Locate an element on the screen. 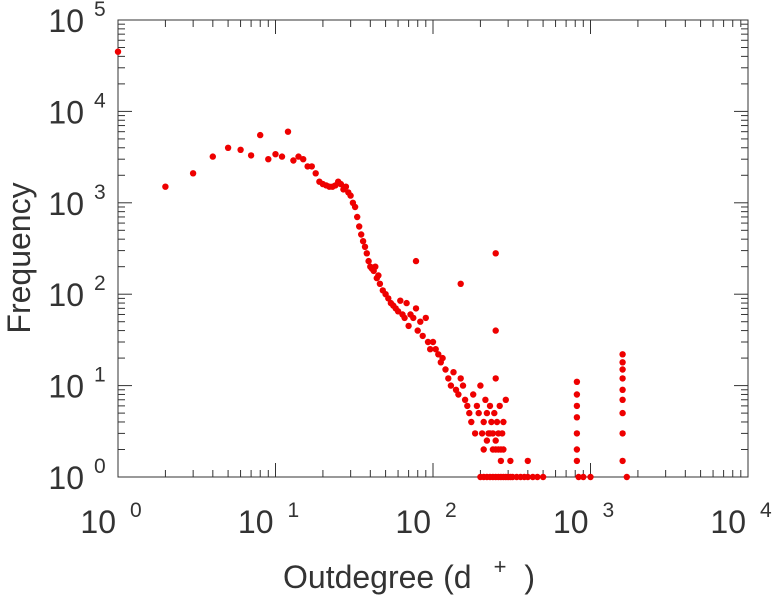  x-axis-title-superscript: + is located at coordinates (500, 566).